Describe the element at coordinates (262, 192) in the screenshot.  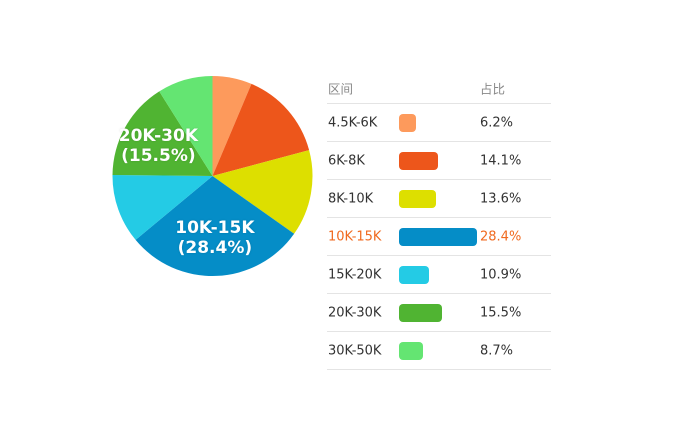
I see `pie-slice-8k-10k` at that location.